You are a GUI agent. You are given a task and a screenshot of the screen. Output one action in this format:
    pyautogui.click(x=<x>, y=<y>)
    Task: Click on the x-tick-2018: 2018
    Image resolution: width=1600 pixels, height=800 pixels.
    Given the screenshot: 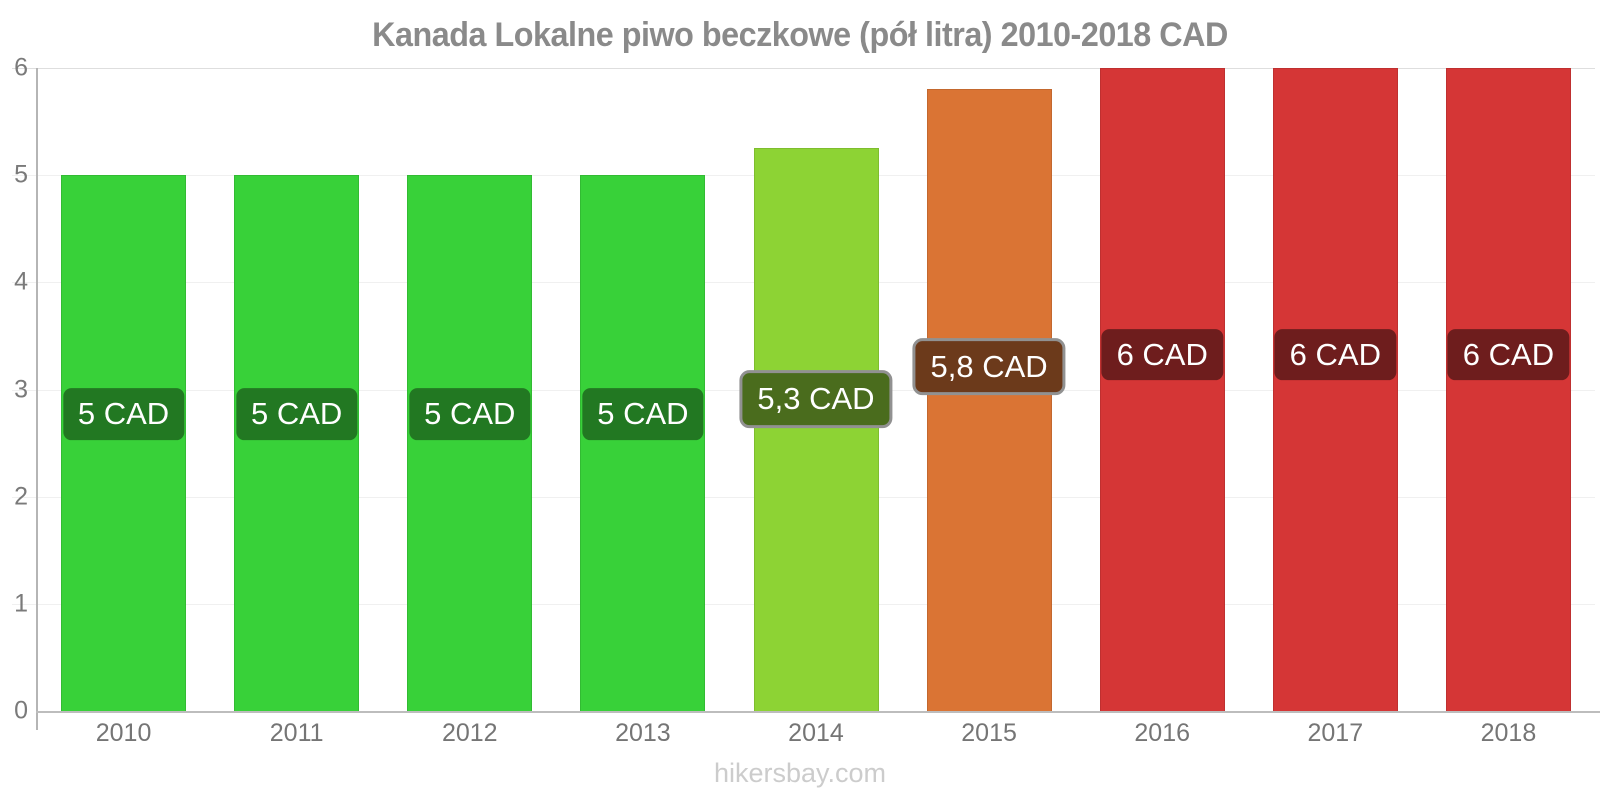 What is the action you would take?
    pyautogui.click(x=1508, y=733)
    